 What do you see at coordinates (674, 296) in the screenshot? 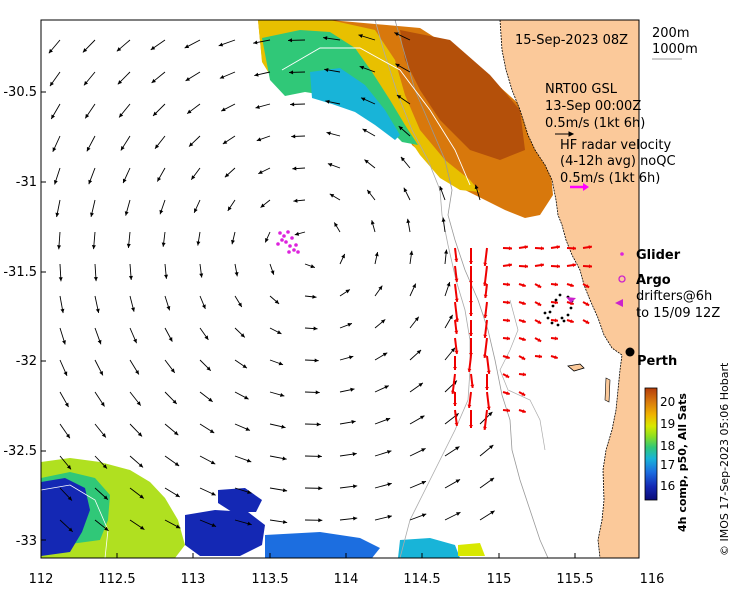
I see `drifters-label: drifters@6h` at bounding box center [674, 296].